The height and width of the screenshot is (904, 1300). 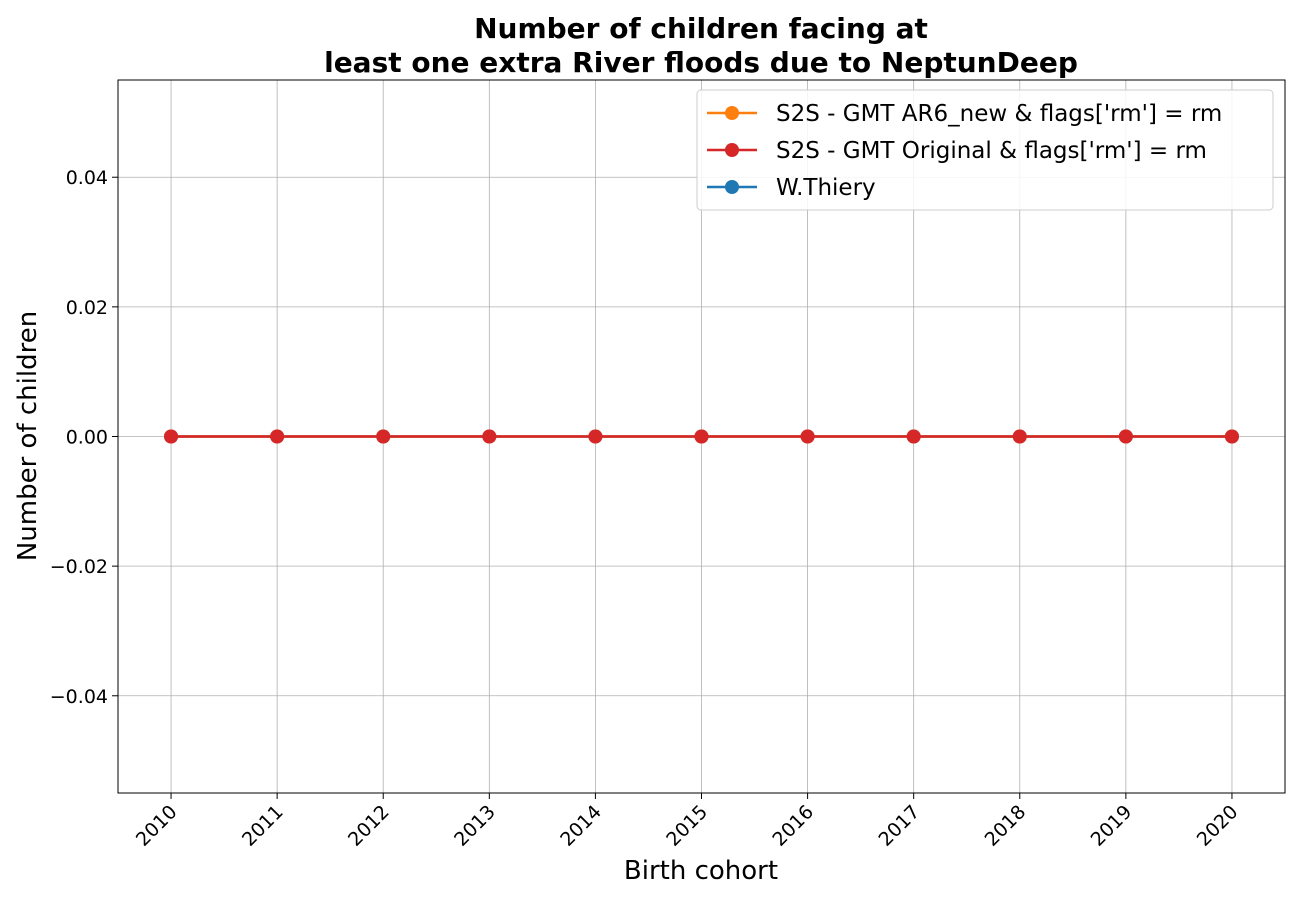 I want to click on chart-title-line-1: Number of children facing at, so click(x=701, y=28).